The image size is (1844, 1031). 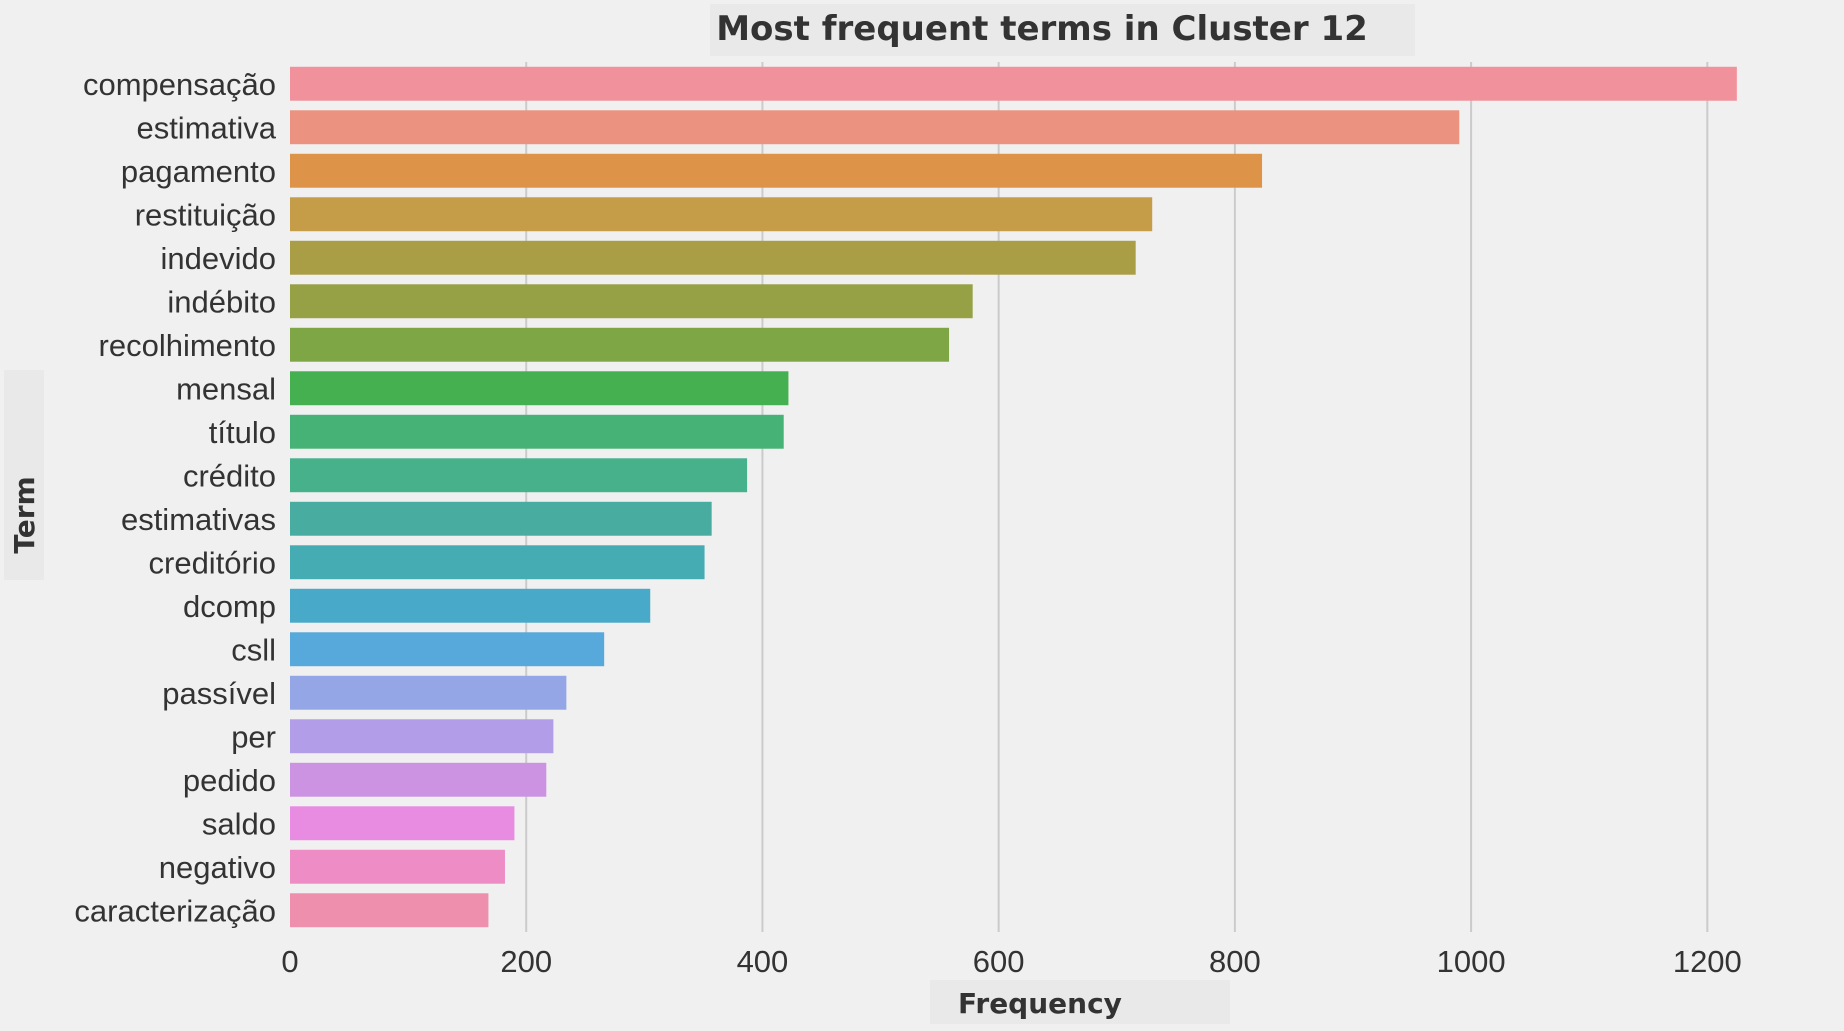 What do you see at coordinates (242, 432) in the screenshot?
I see `y-tick-label: título` at bounding box center [242, 432].